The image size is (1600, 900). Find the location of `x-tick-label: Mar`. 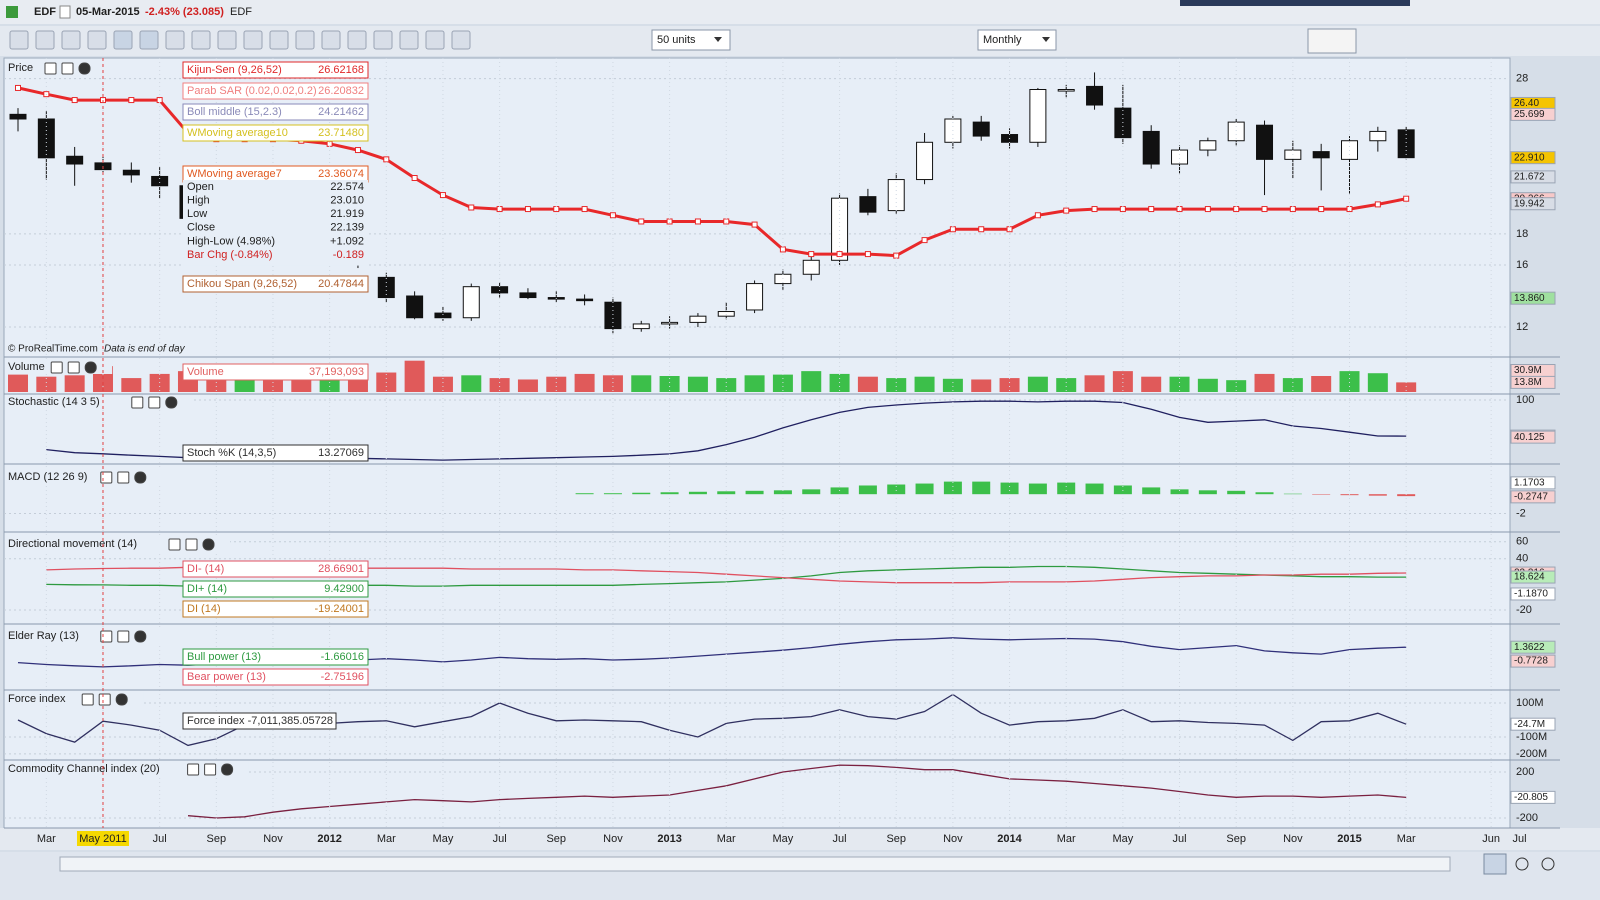

x-tick-label: Mar is located at coordinates (1066, 839).